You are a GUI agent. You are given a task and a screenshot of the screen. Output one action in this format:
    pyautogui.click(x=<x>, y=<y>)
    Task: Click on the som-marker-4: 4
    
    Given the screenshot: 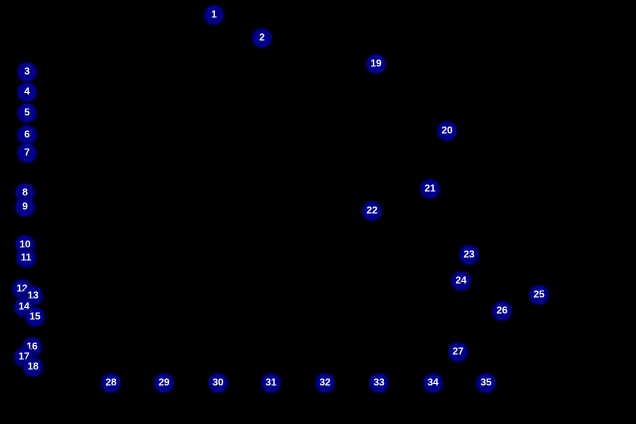 What is the action you would take?
    pyautogui.click(x=27, y=92)
    